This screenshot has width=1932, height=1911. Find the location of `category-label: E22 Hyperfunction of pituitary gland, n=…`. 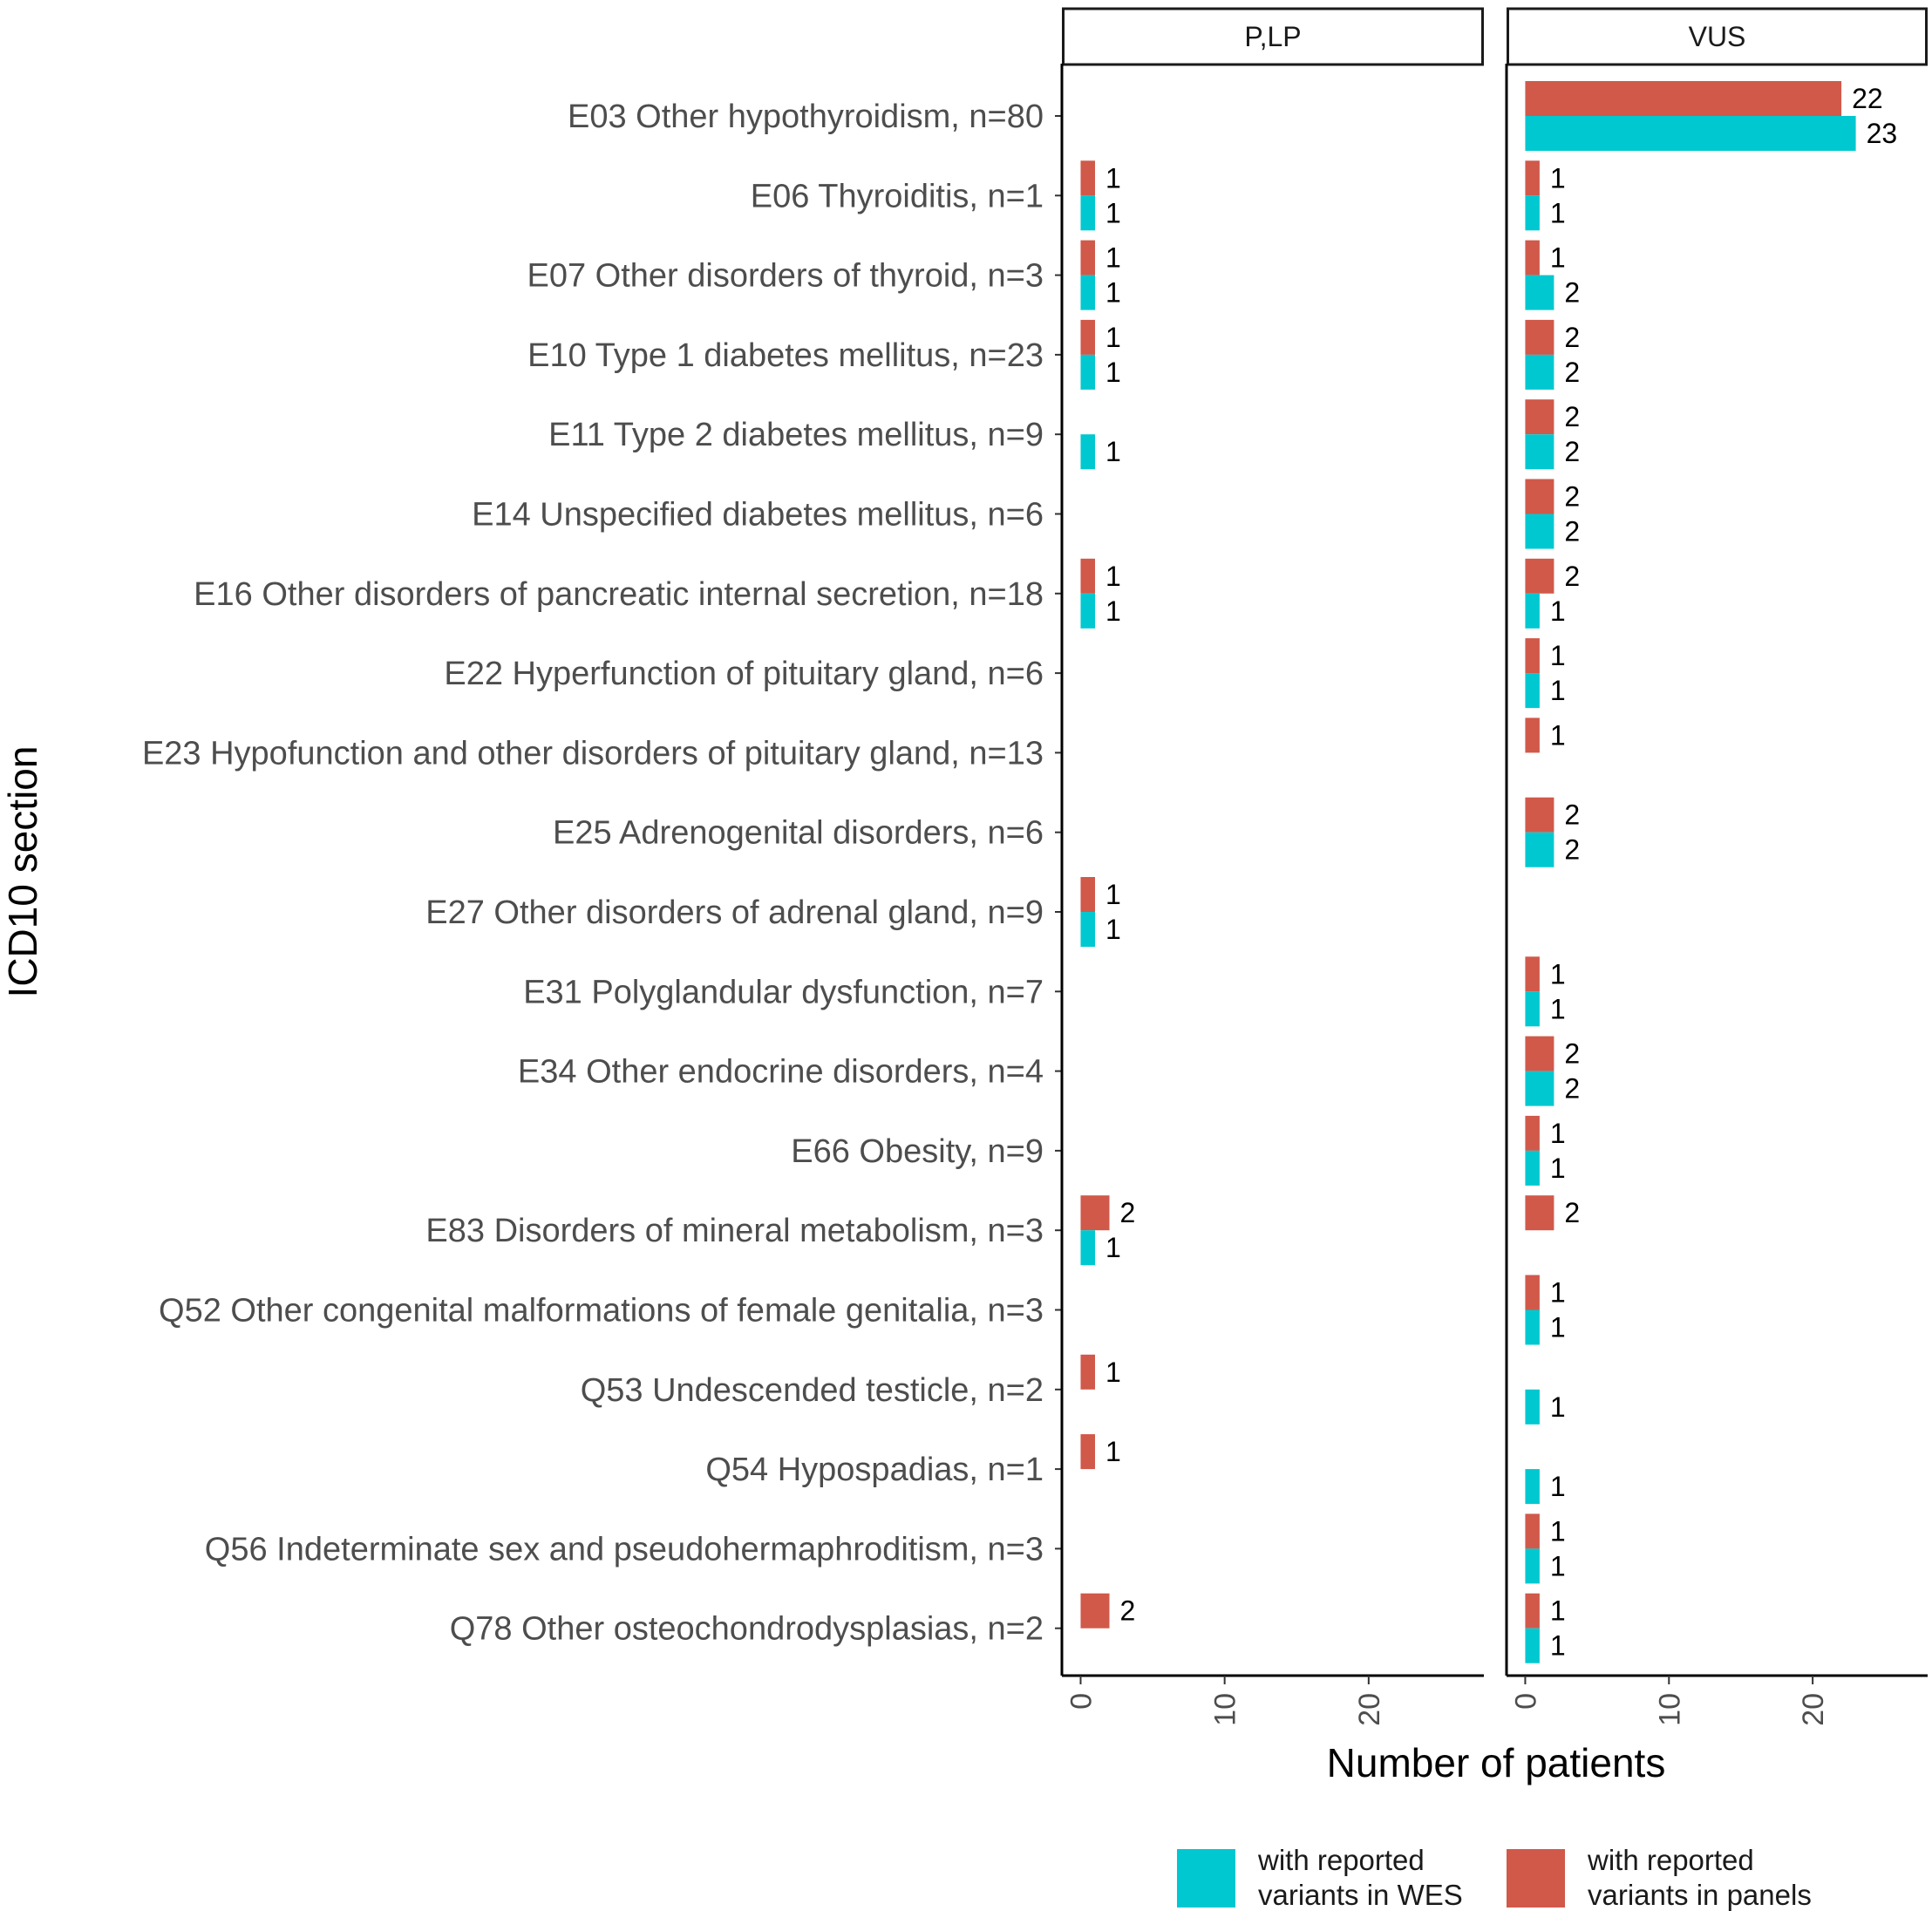

category-label: E22 Hyperfunction of pituitary gland, n=… is located at coordinates (744, 674).